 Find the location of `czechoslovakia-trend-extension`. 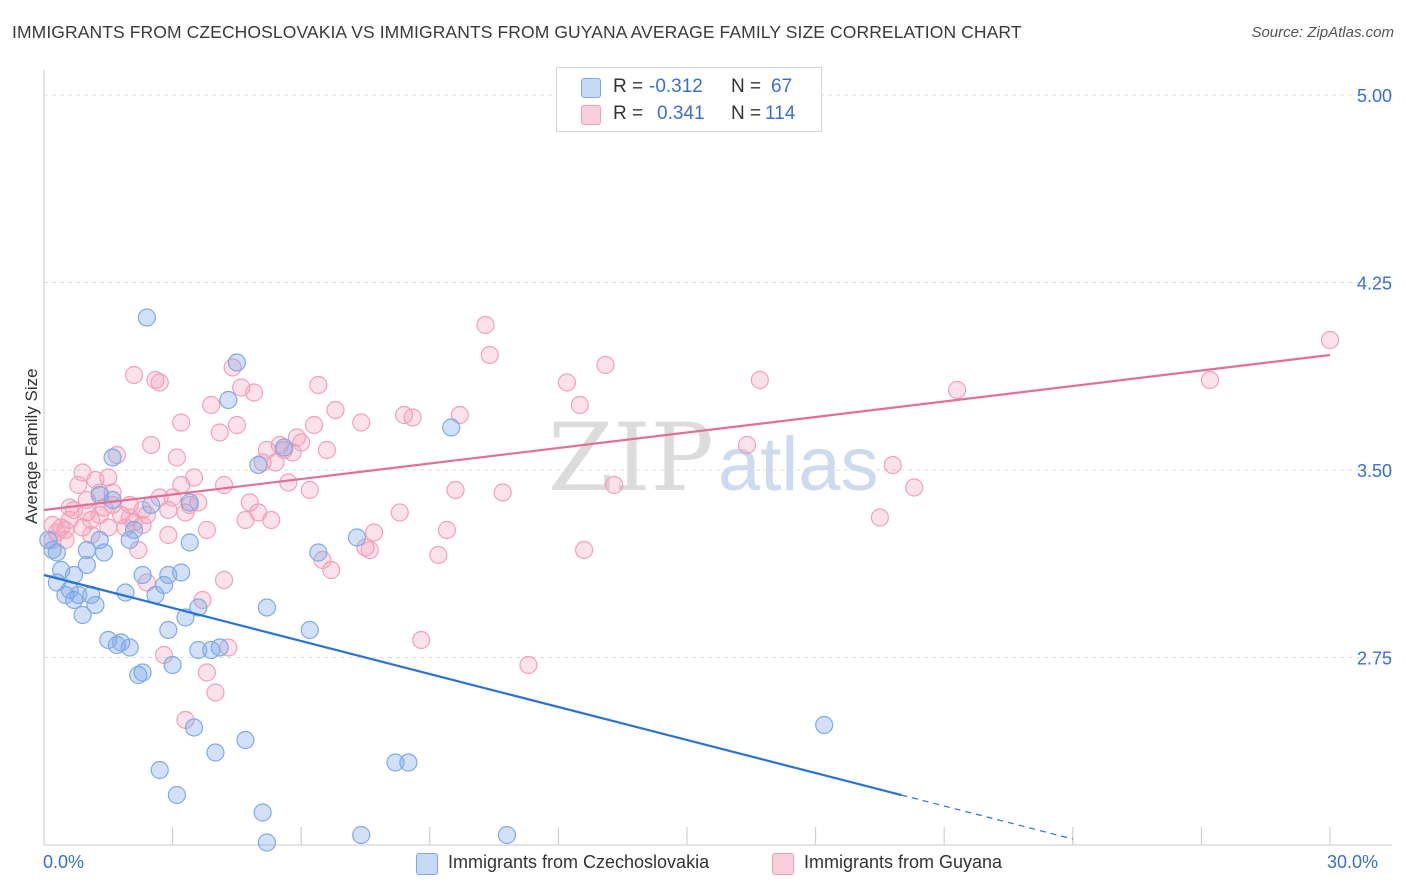

czechoslovakia-trend-extension is located at coordinates (987, 817).